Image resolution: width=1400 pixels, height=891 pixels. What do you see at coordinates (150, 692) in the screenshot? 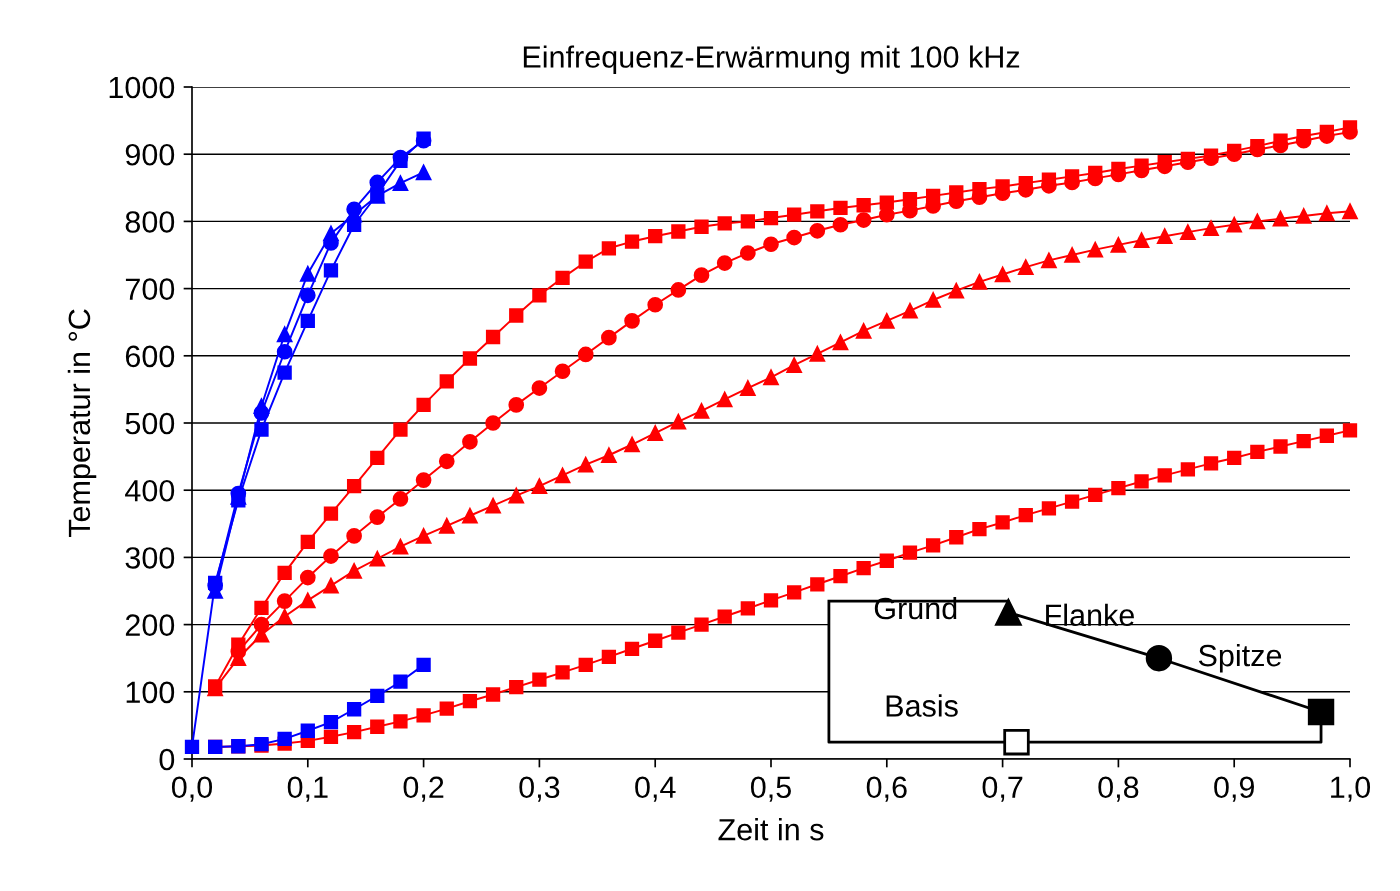
I see `y-tick-label: 100` at bounding box center [150, 692].